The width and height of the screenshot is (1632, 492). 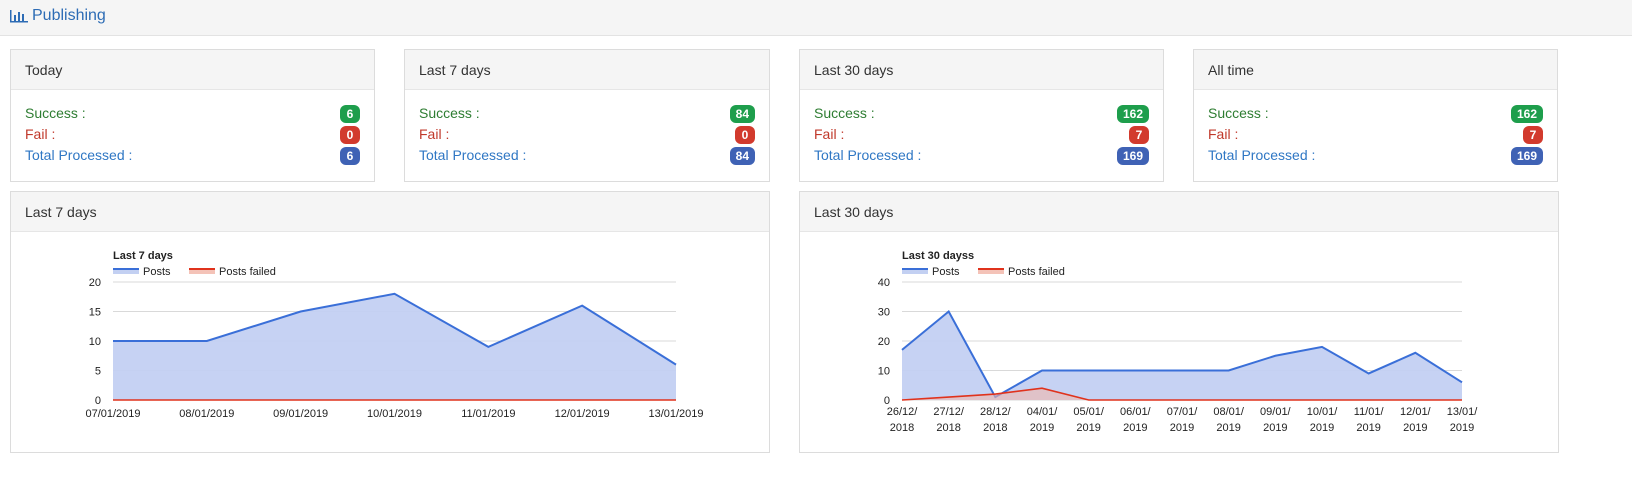 I want to click on y-tick-label: 15, so click(x=95, y=313).